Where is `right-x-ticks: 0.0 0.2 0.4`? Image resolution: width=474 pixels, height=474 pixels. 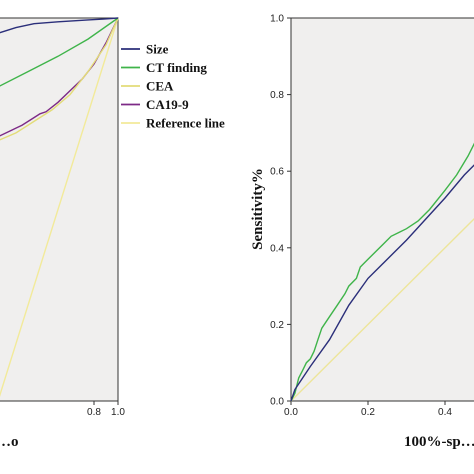
right-x-ticks: 0.0 0.2 0.4 is located at coordinates (368, 409).